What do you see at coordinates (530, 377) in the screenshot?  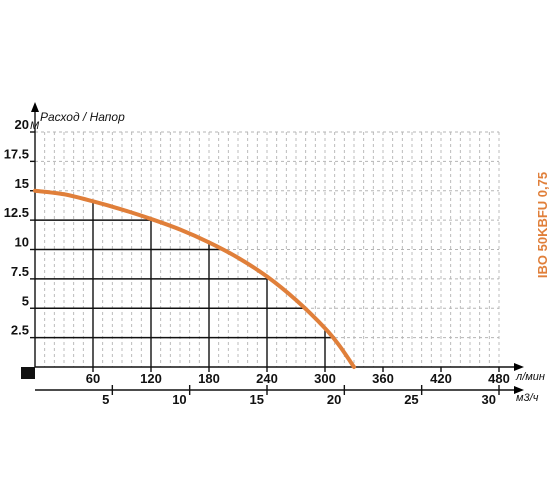 I see `x-axis-unit: л/мин` at bounding box center [530, 377].